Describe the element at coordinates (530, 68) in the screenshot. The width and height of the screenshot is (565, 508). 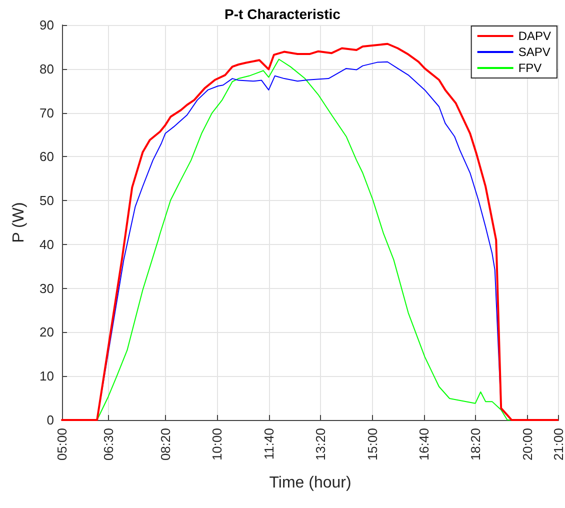
I see `legend-label: FPV` at that location.